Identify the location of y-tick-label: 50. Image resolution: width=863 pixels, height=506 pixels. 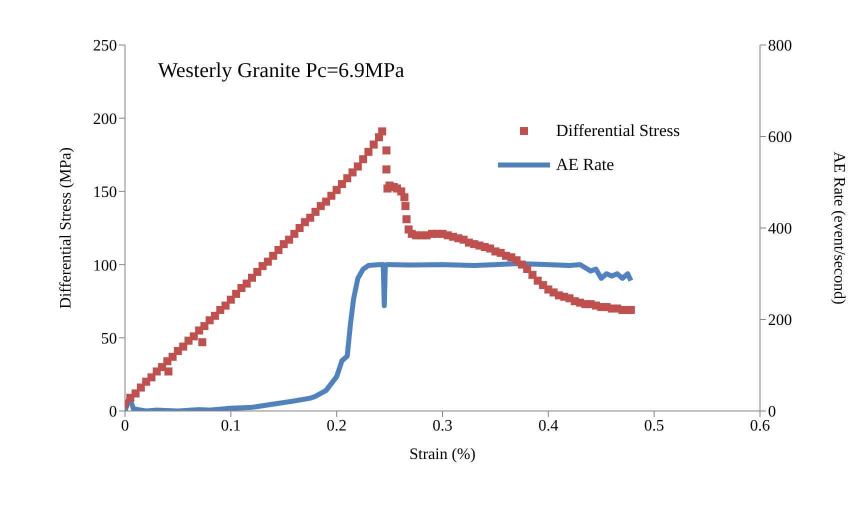
(109, 339).